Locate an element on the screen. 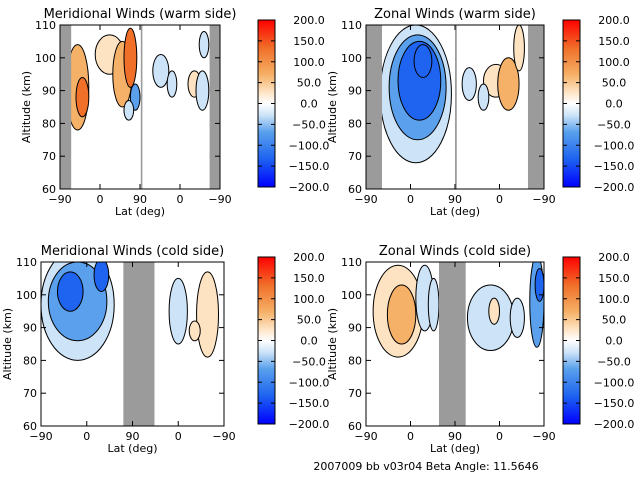  footer-metadata: 2007009 bb v03r04 Beta Angle: 11.5646 is located at coordinates (425, 466).